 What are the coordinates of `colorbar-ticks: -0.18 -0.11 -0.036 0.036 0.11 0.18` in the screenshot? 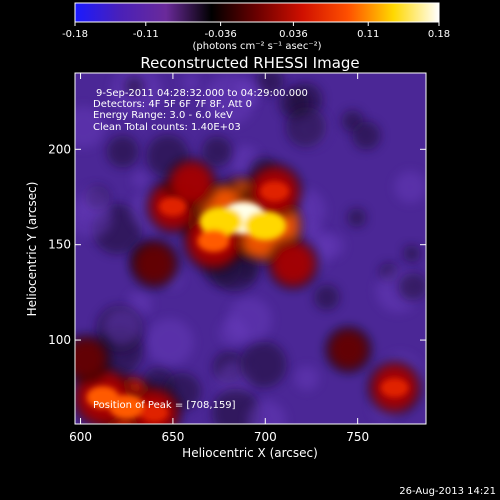 It's located at (256, 31).